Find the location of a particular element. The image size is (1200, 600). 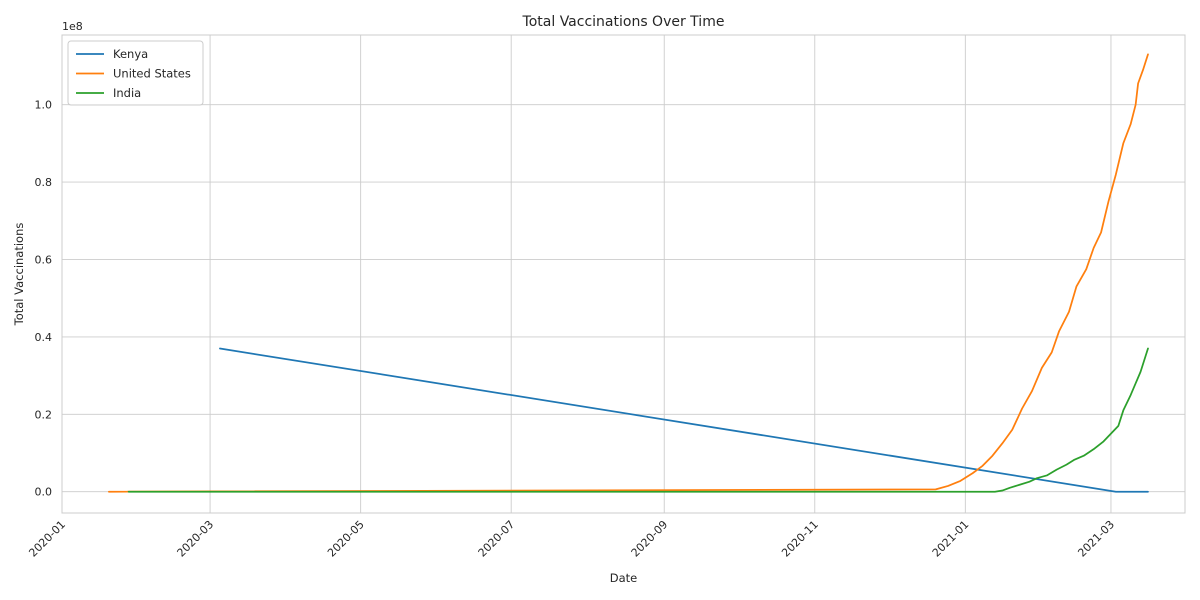

x-tick-label: 2020-01 is located at coordinates (47, 539).